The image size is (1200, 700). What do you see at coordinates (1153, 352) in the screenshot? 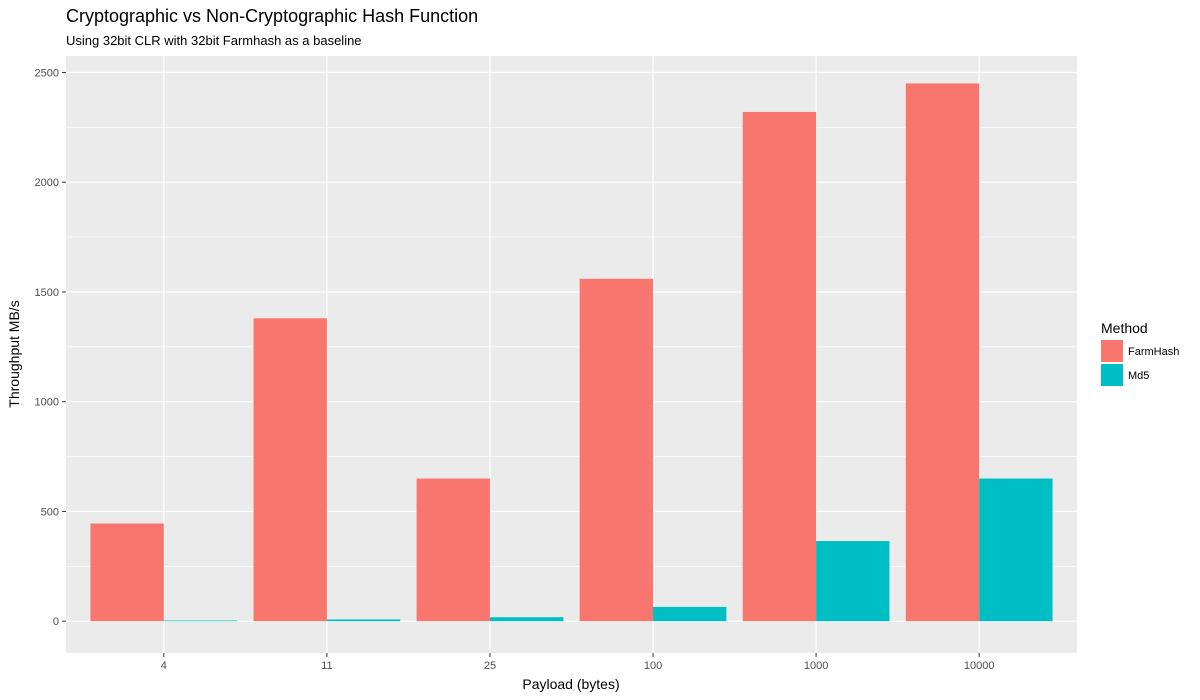
I see `legend-label-farmhash: FarmHash` at bounding box center [1153, 352].